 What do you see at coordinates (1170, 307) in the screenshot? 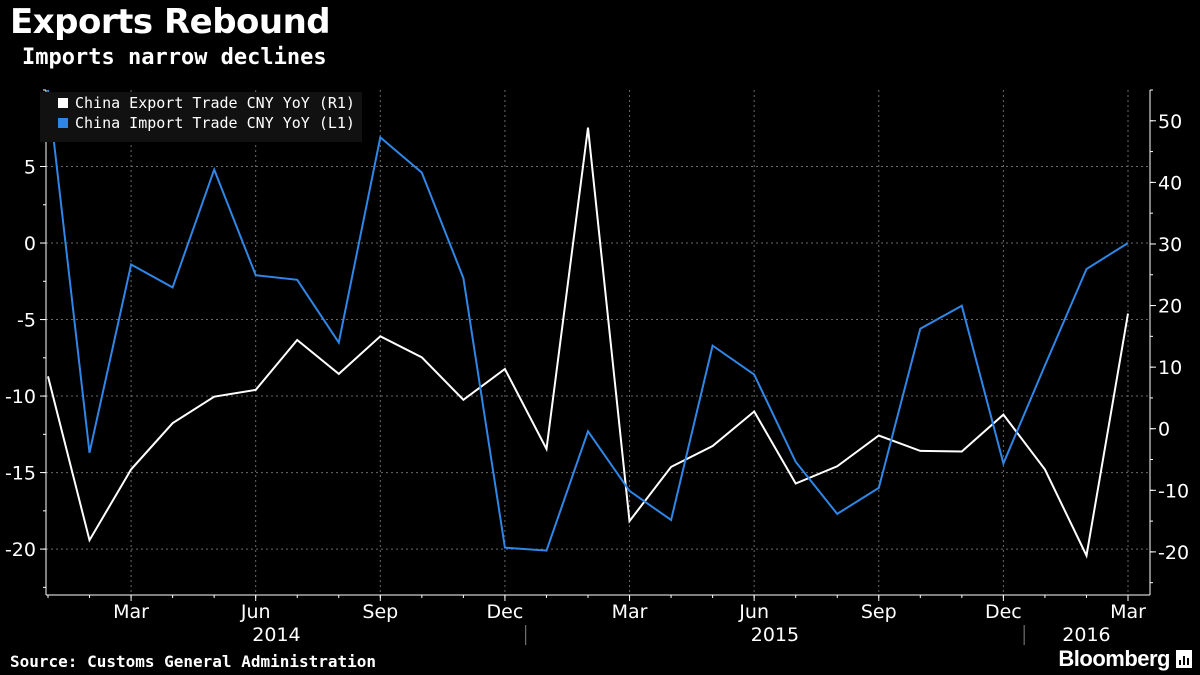
I see `right-tick-label: 20` at bounding box center [1170, 307].